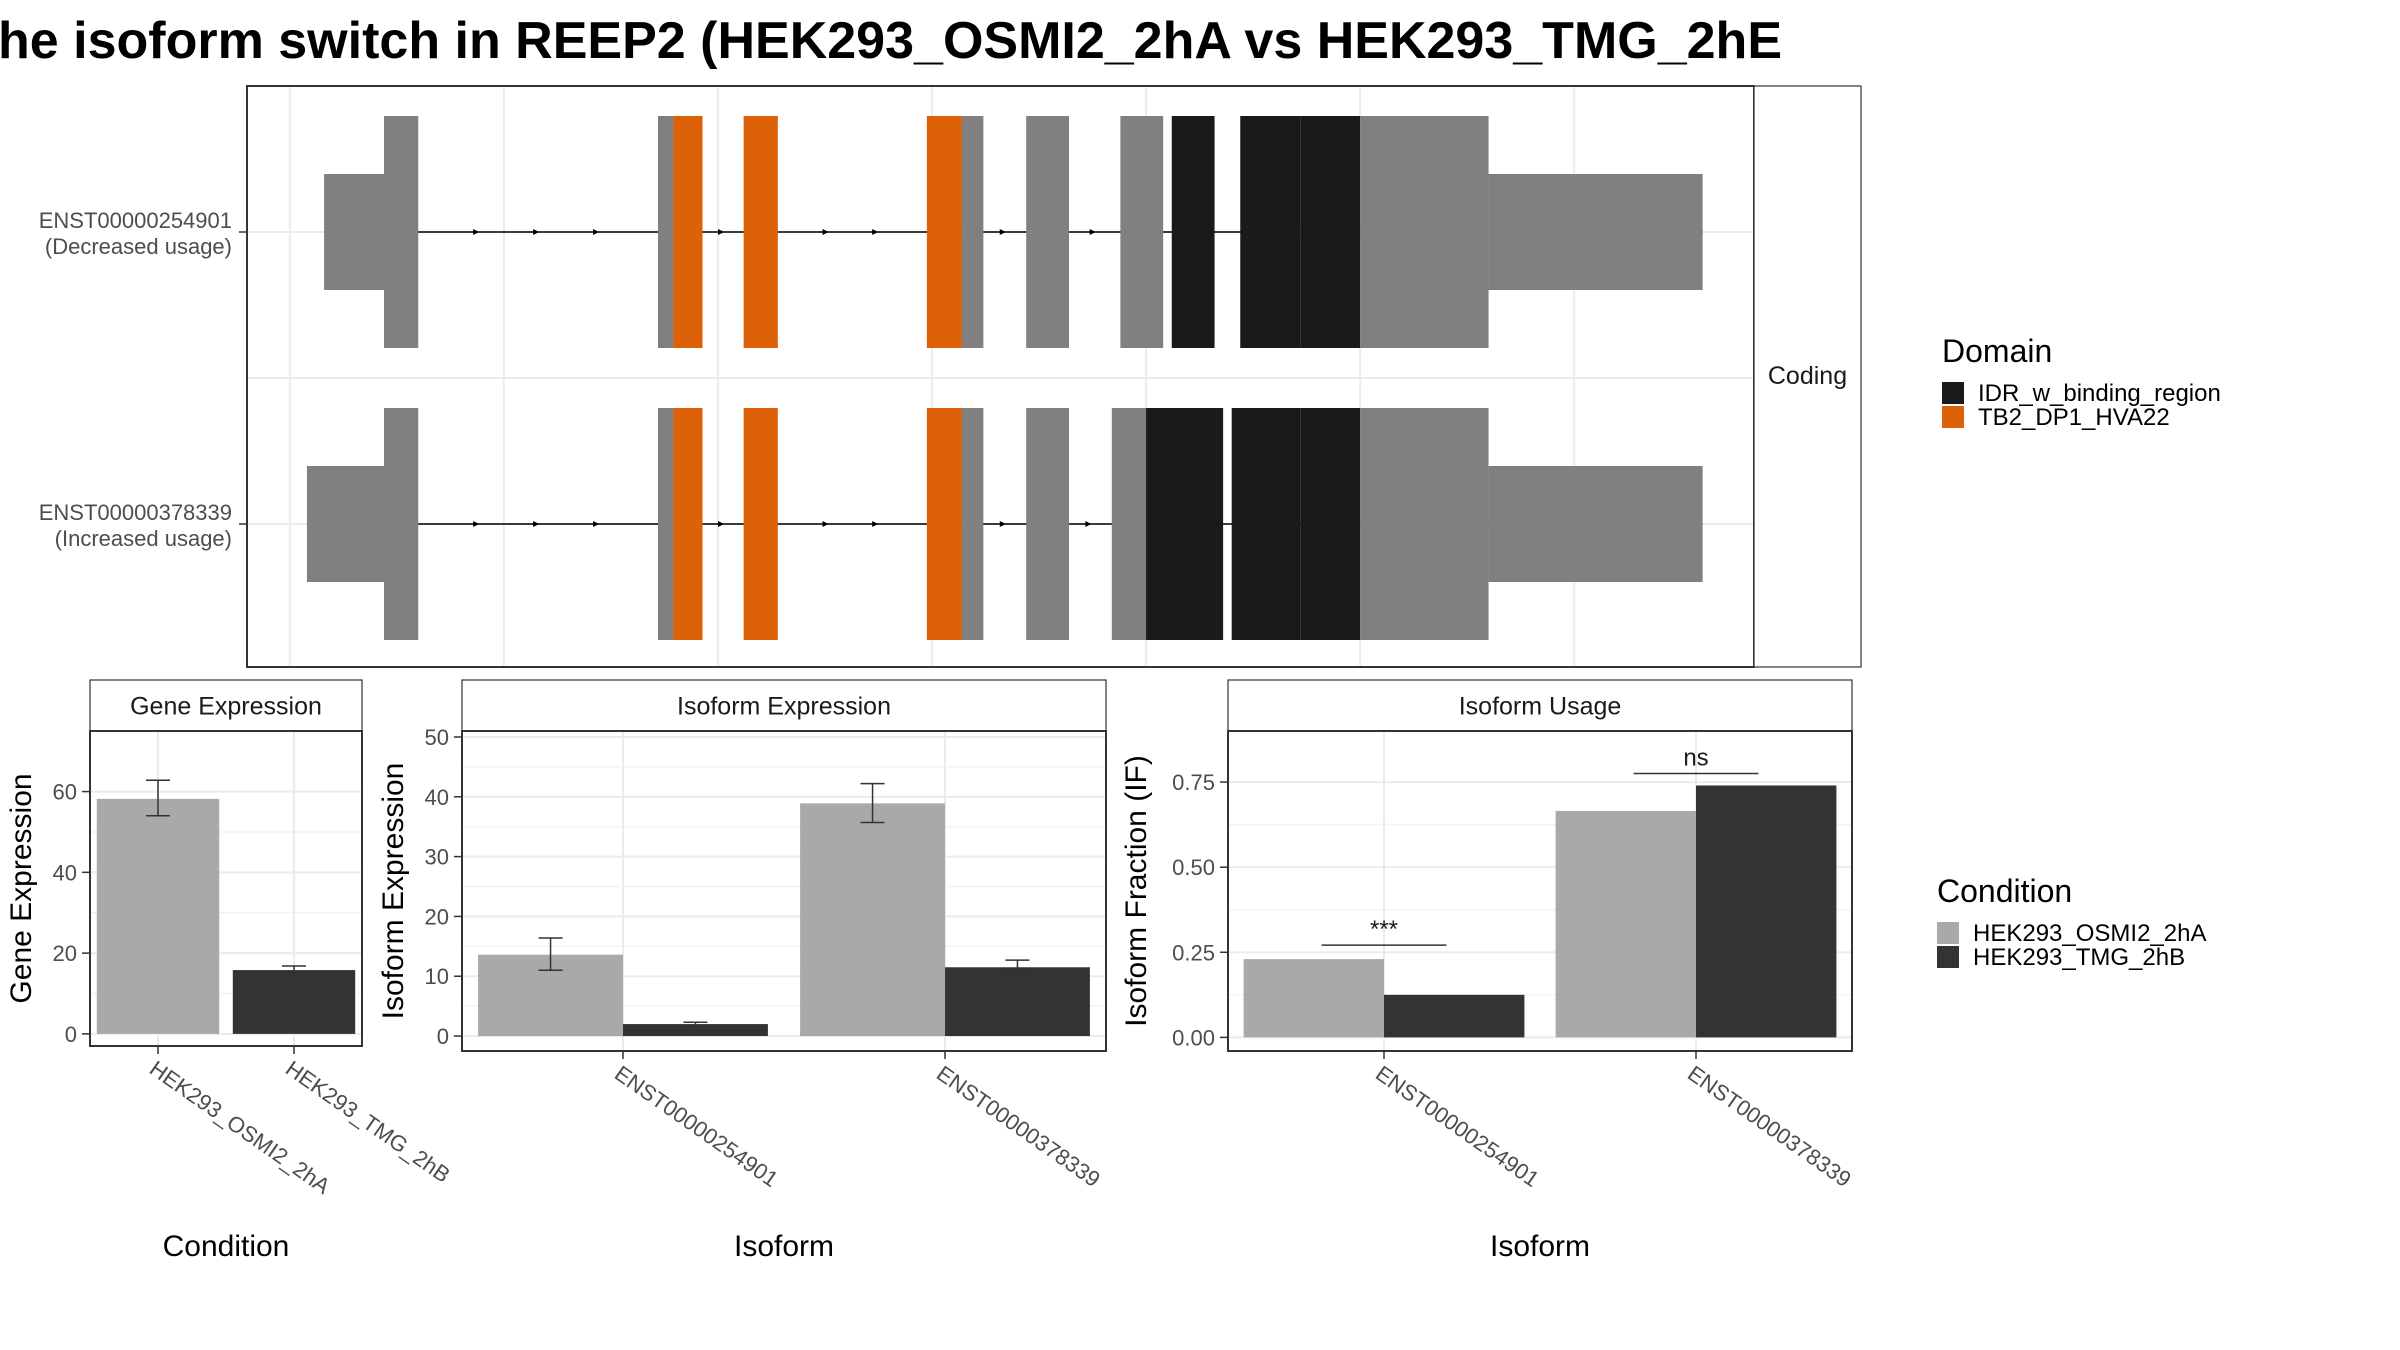 The width and height of the screenshot is (2400, 1350). I want to click on y-axis-label: Gene Expression, so click(21, 888).